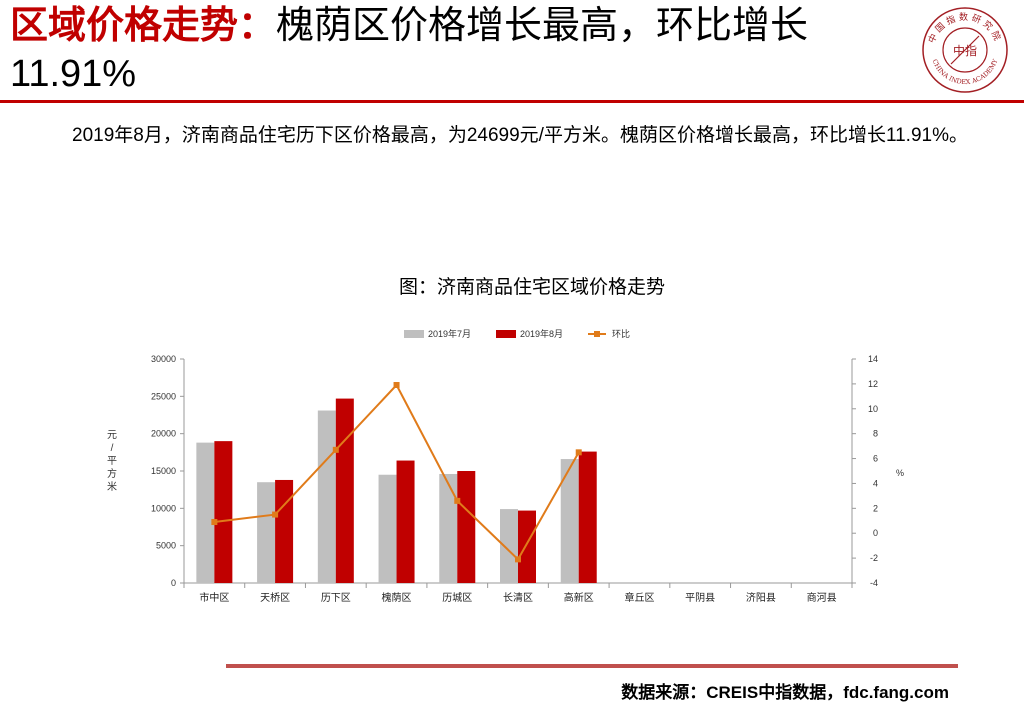 Image resolution: width=1024 pixels, height=709 pixels. Describe the element at coordinates (112, 435) in the screenshot. I see `y-axis-label-char: 元` at that location.